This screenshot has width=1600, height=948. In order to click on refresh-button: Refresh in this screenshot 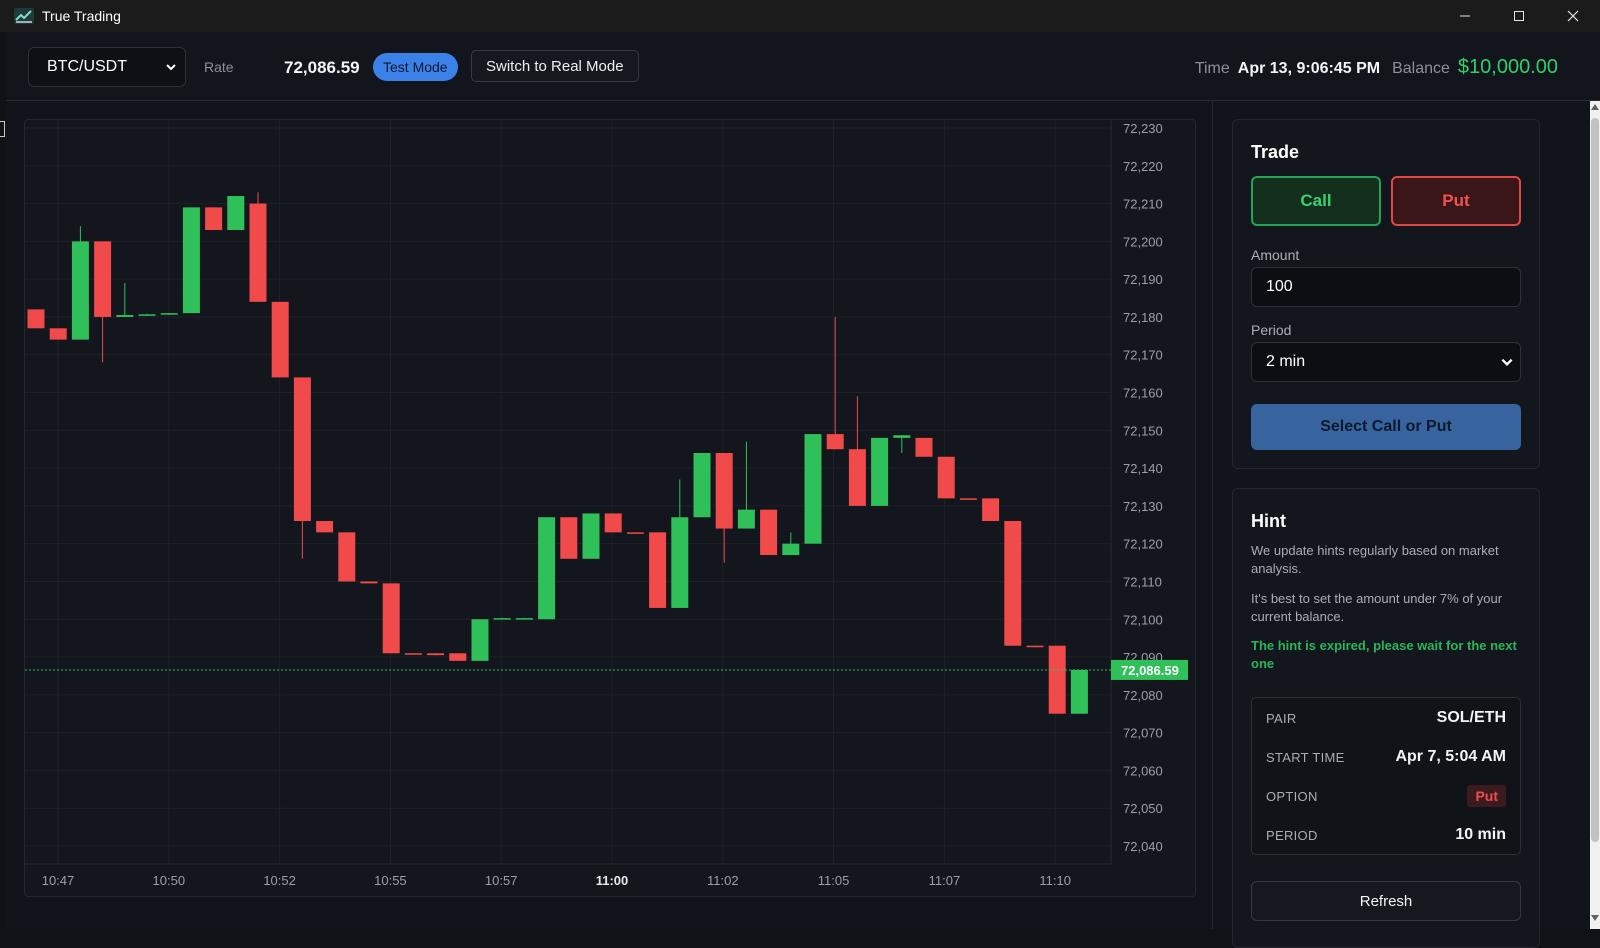, I will do `click(1386, 901)`.